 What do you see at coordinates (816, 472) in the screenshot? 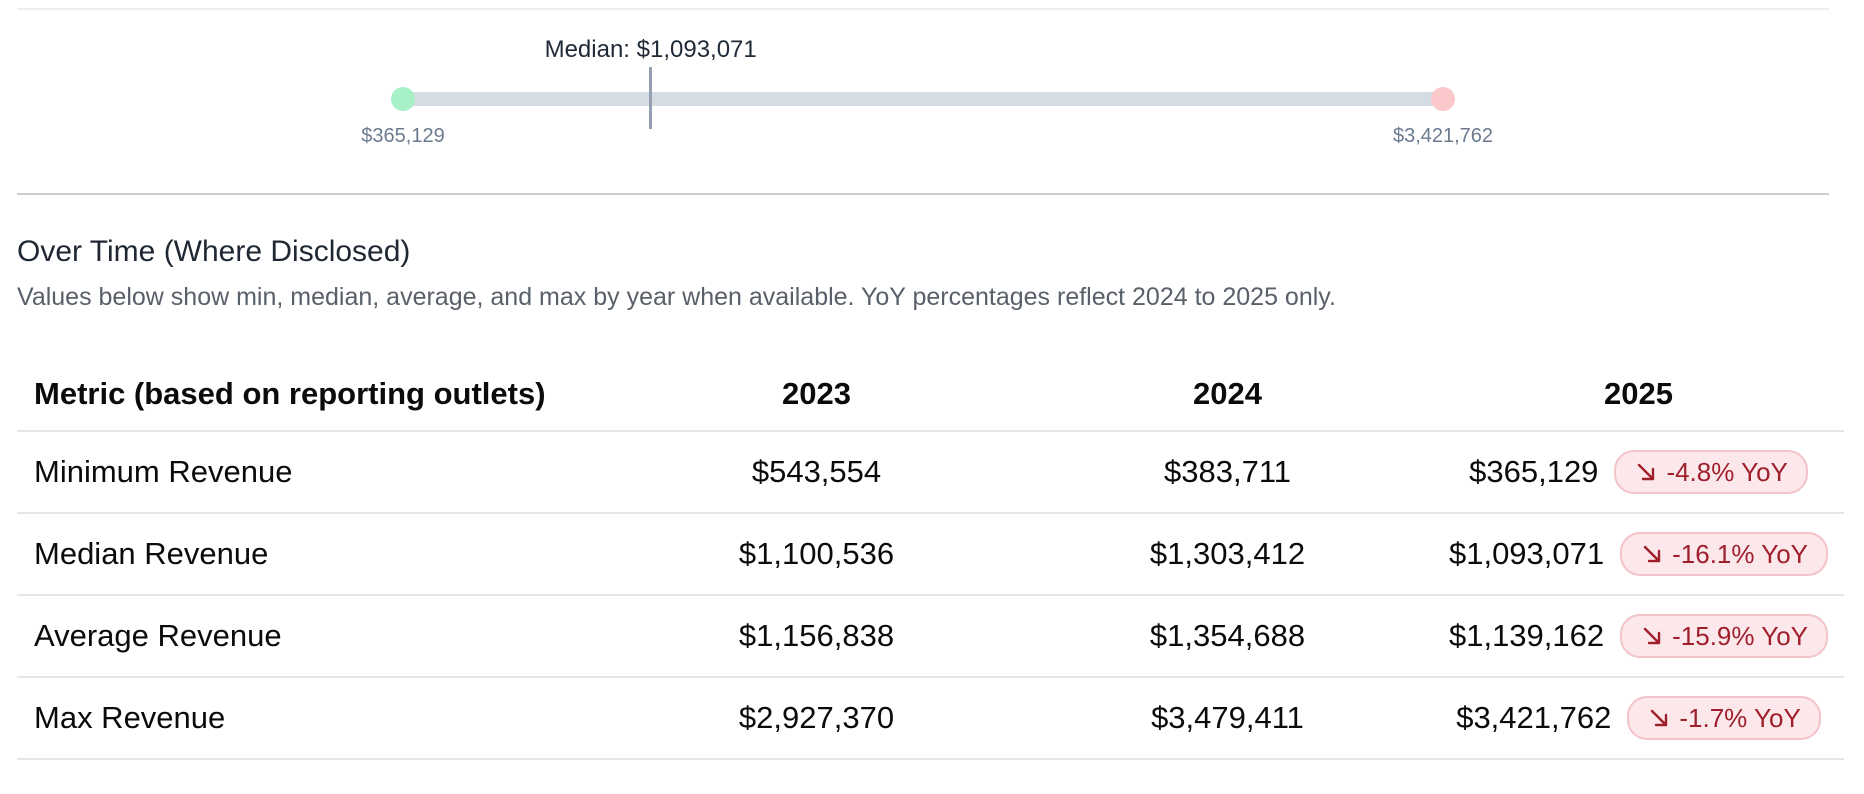
I see `value-2023: $543,554` at bounding box center [816, 472].